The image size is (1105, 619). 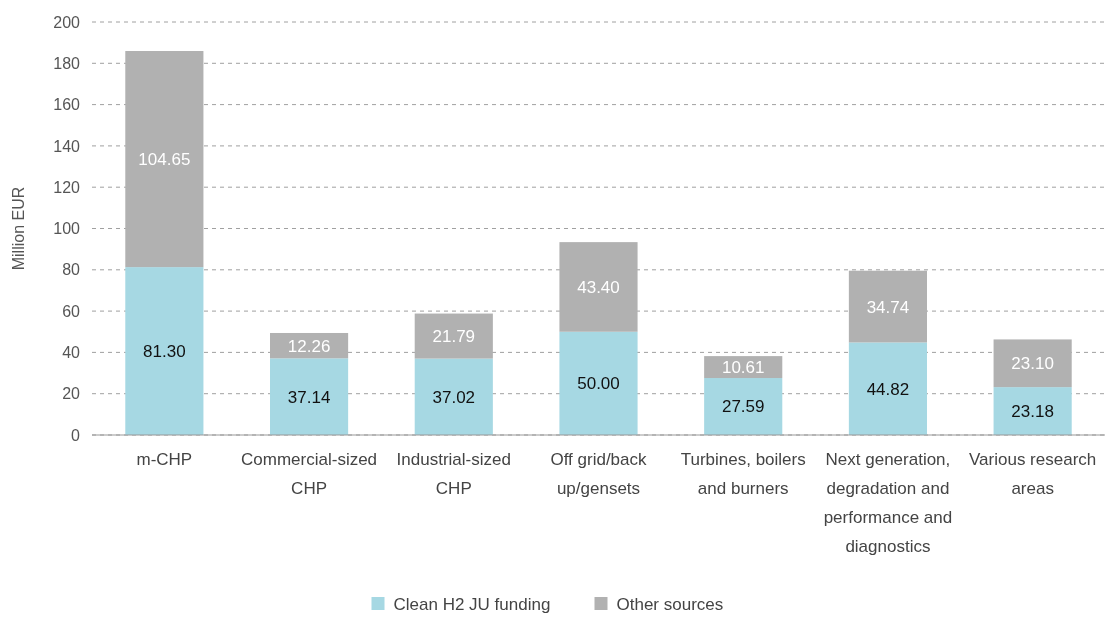 I want to click on data-label: 50.00, so click(x=598, y=384).